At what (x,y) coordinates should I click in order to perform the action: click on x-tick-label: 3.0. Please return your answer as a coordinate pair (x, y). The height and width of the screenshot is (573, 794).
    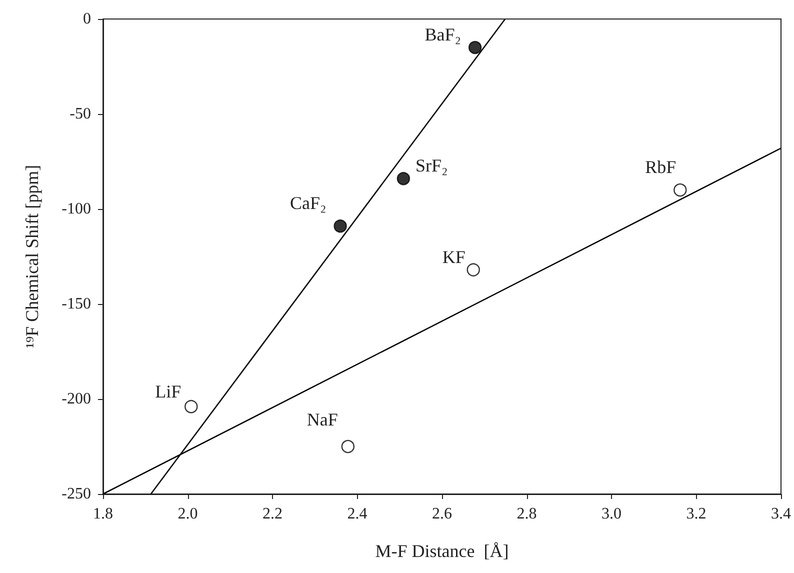
    Looking at the image, I should click on (612, 514).